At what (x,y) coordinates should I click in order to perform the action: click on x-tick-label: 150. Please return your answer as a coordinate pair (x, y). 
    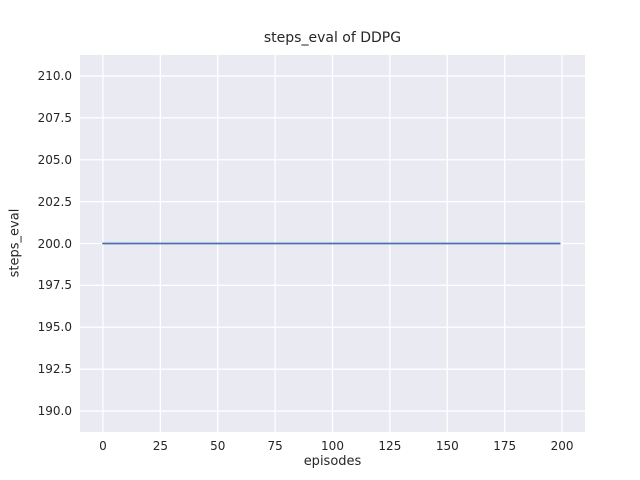
    Looking at the image, I should click on (447, 446).